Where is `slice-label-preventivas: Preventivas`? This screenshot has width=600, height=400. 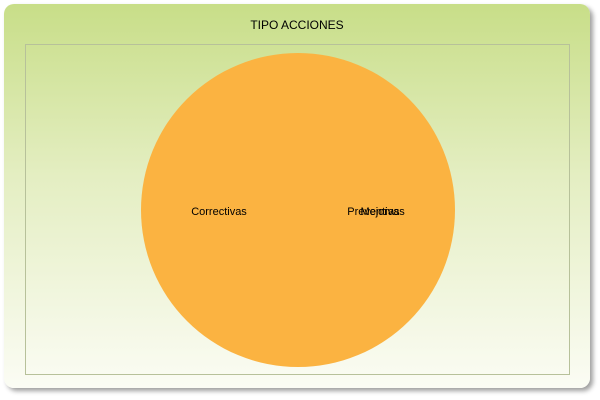 slice-label-preventivas: Preventivas is located at coordinates (376, 212).